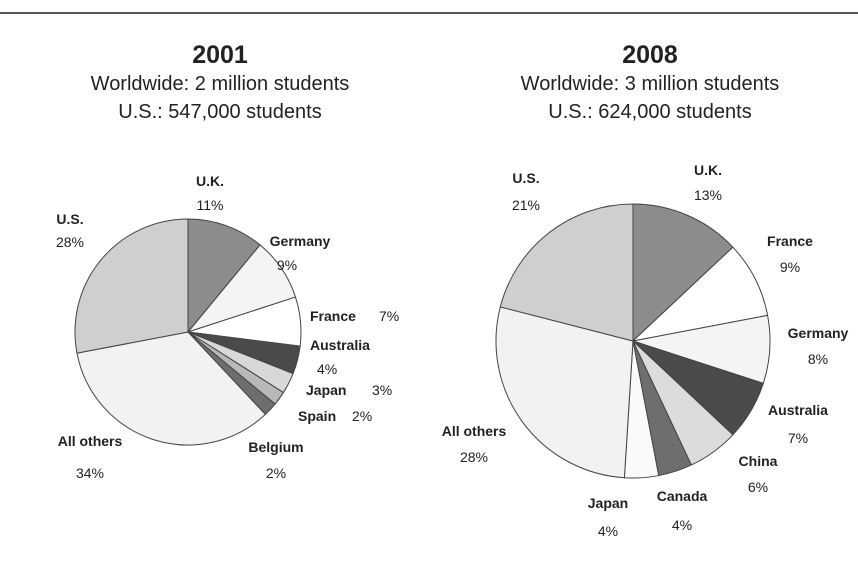 This screenshot has height=564, width=858. I want to click on chart-title: 2001, so click(220, 55).